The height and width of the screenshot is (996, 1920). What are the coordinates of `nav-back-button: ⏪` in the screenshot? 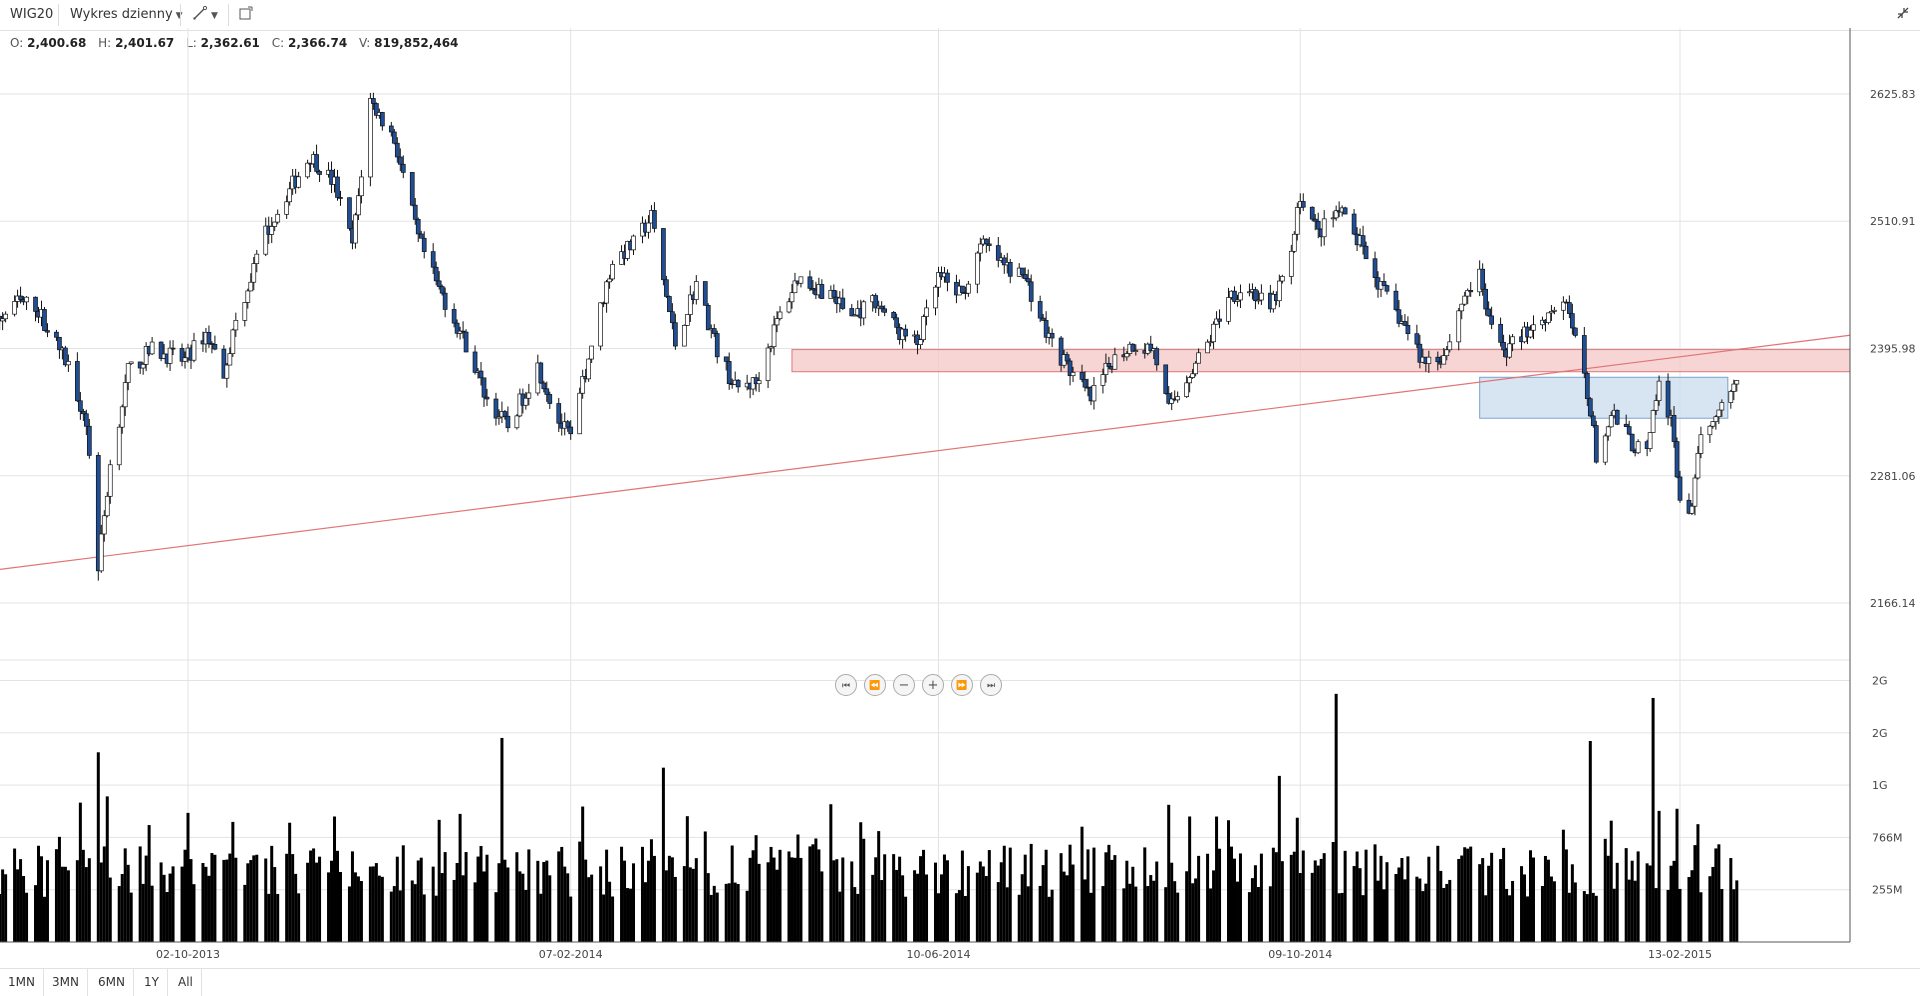 It's located at (875, 685).